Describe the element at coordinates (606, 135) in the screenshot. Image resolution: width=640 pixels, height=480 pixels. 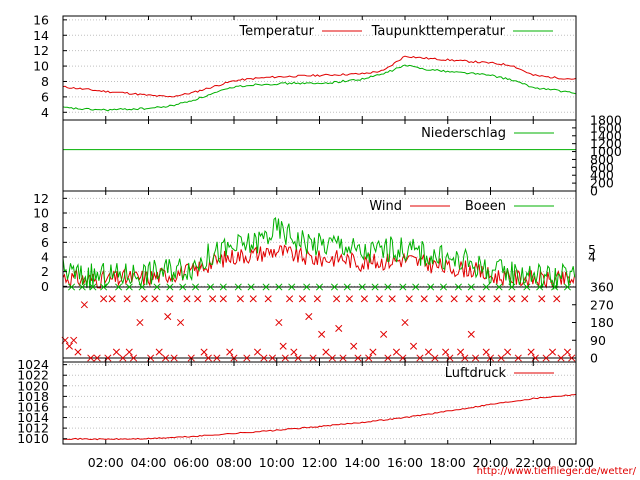
I see `precipitation-ytick: 1400` at that location.